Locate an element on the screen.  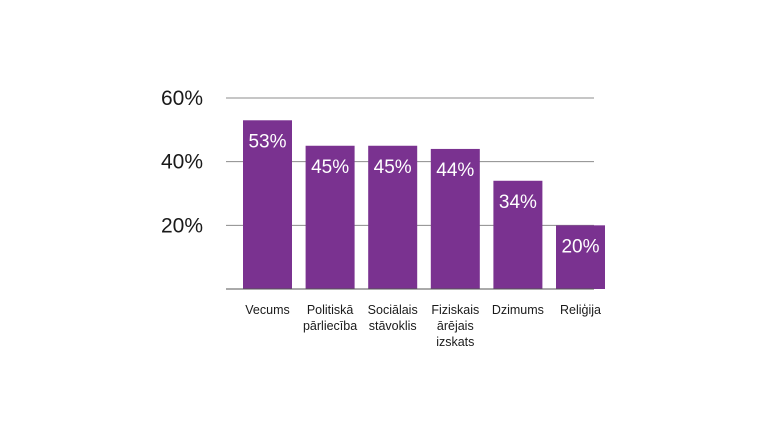
category-label: Vecums is located at coordinates (267, 310).